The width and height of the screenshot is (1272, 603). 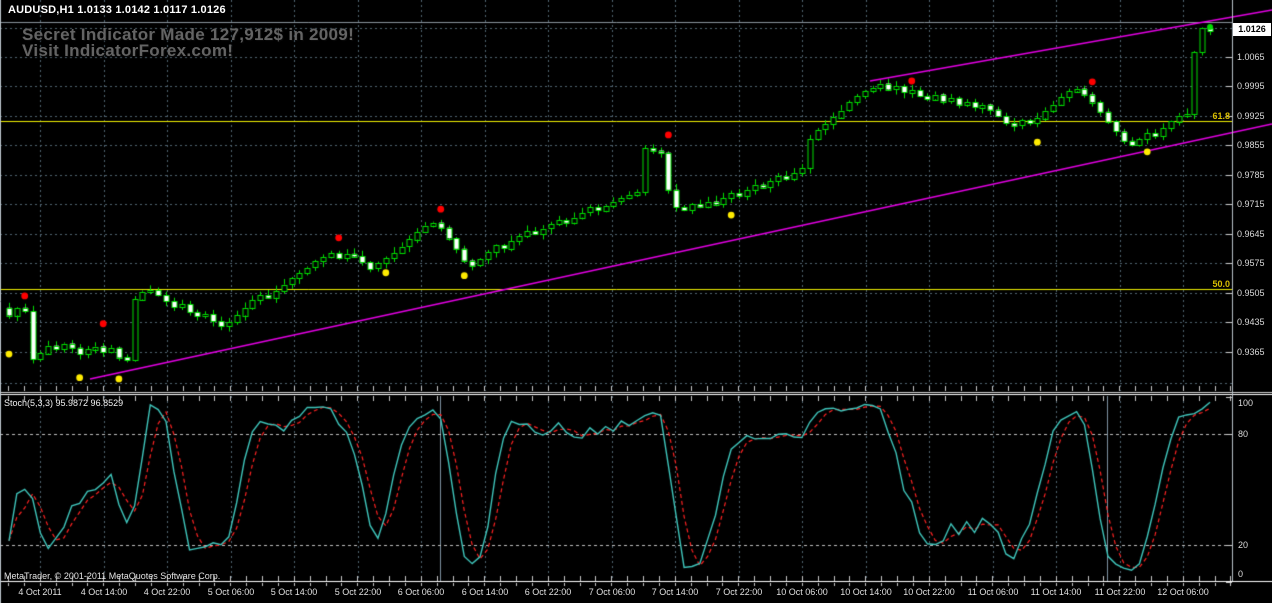 What do you see at coordinates (993, 592) in the screenshot?
I see `time-axis-label: 11 Oct 06:00` at bounding box center [993, 592].